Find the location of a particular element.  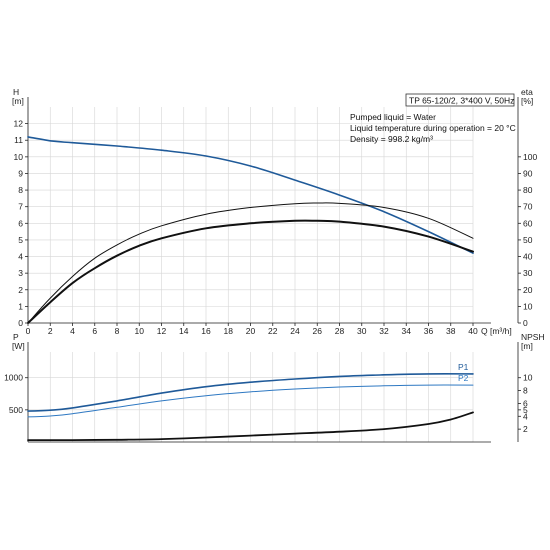

x-tick-label: 10 is located at coordinates (140, 331).